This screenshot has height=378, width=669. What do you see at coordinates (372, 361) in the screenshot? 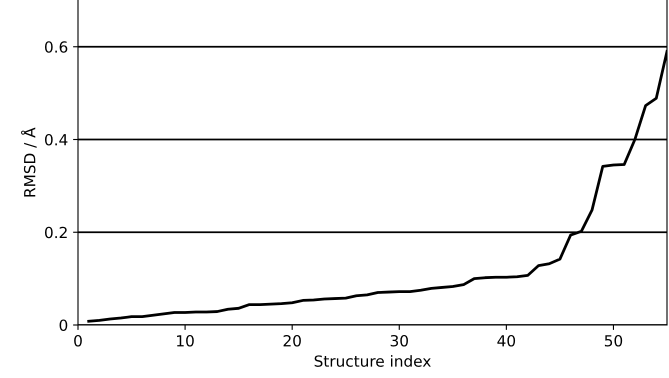
I see `x-axis-title: Structure index` at bounding box center [372, 361].